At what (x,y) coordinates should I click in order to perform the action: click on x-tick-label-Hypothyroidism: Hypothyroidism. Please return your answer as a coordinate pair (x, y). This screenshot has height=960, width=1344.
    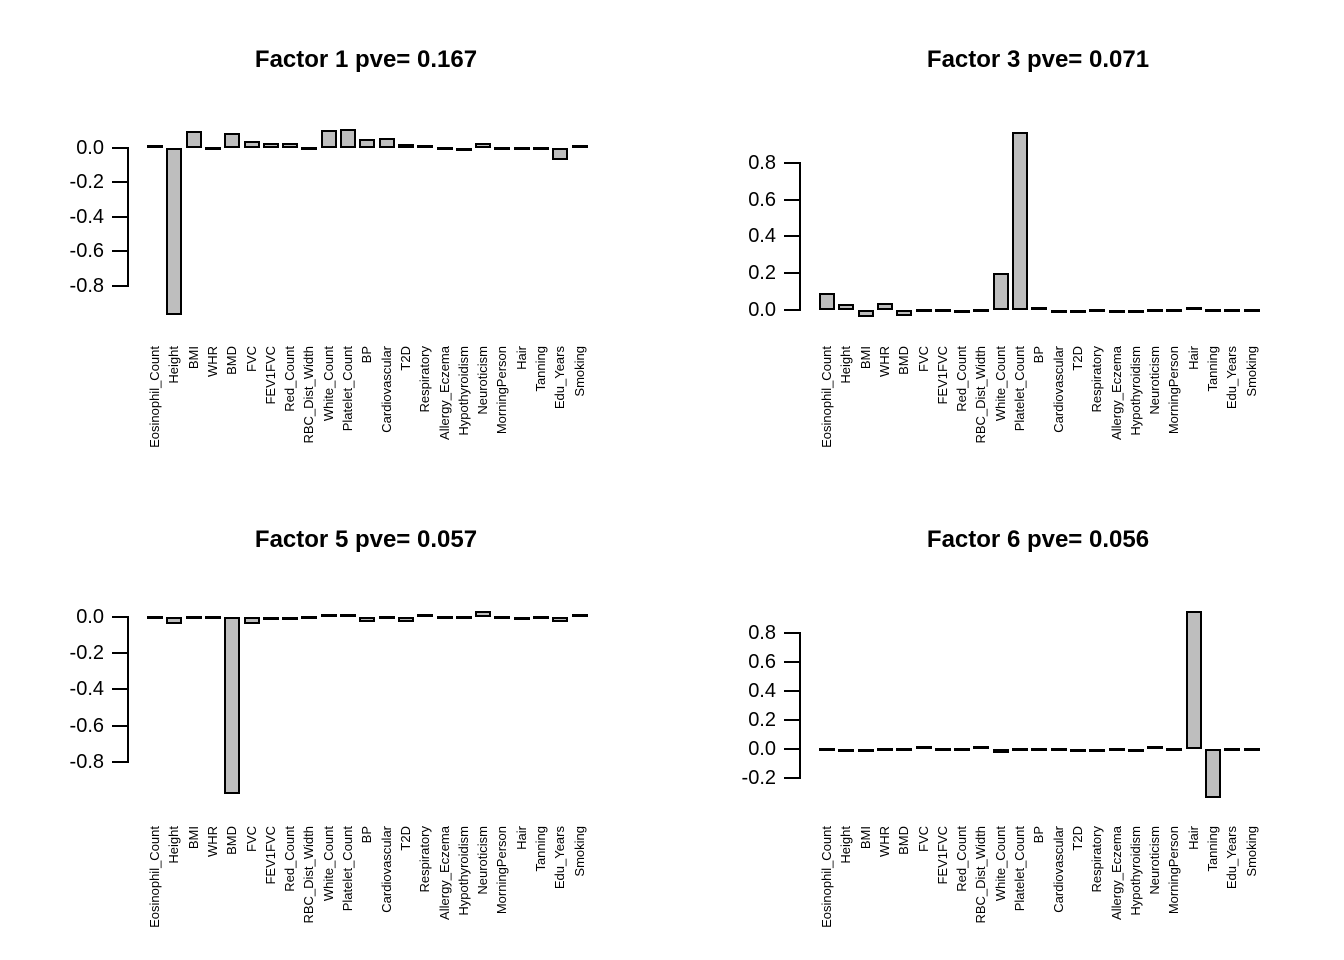
    Looking at the image, I should click on (463, 391).